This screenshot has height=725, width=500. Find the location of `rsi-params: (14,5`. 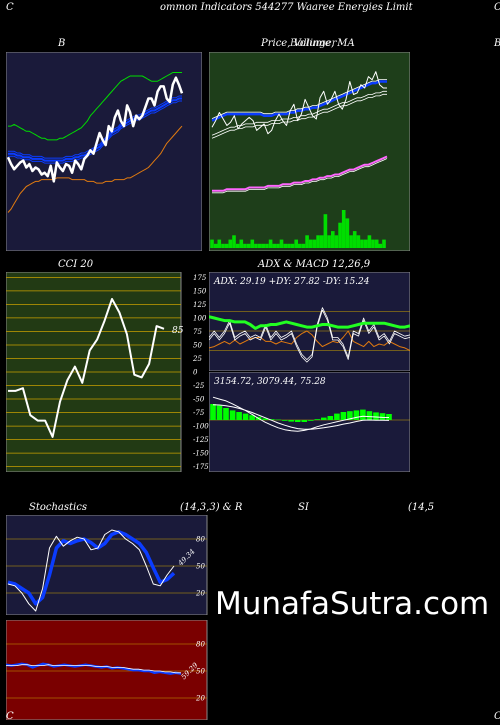

rsi-params: (14,5 is located at coordinates (421, 507).